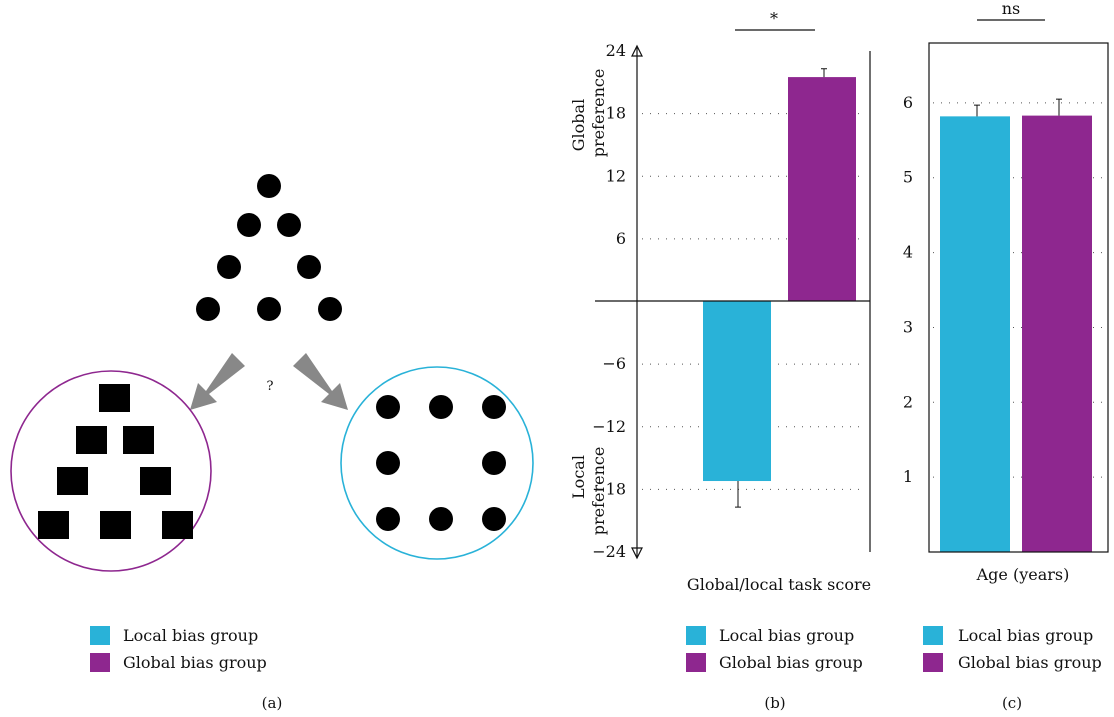 This screenshot has height=717, width=1114. I want to click on frame-c, so click(1018, 297).